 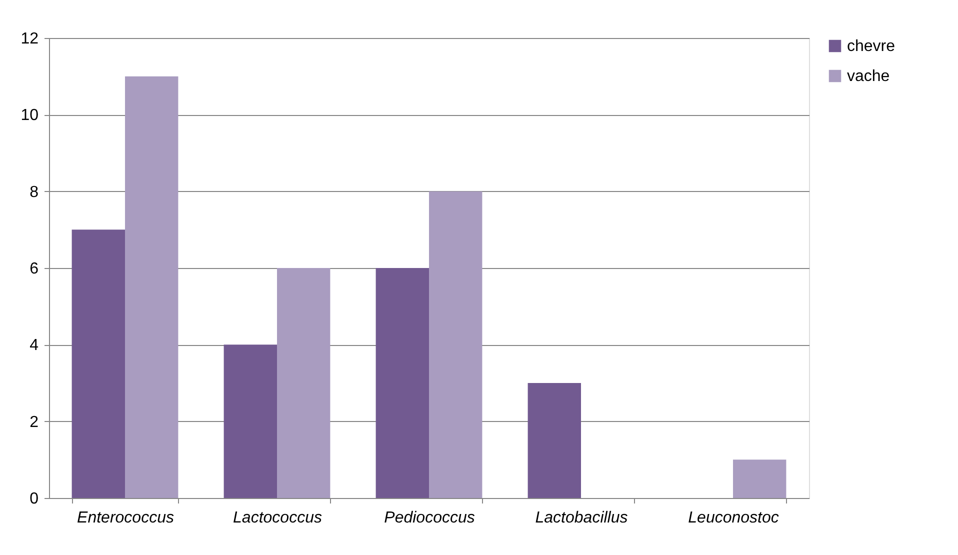 I want to click on legend-label: chevre, so click(x=871, y=46).